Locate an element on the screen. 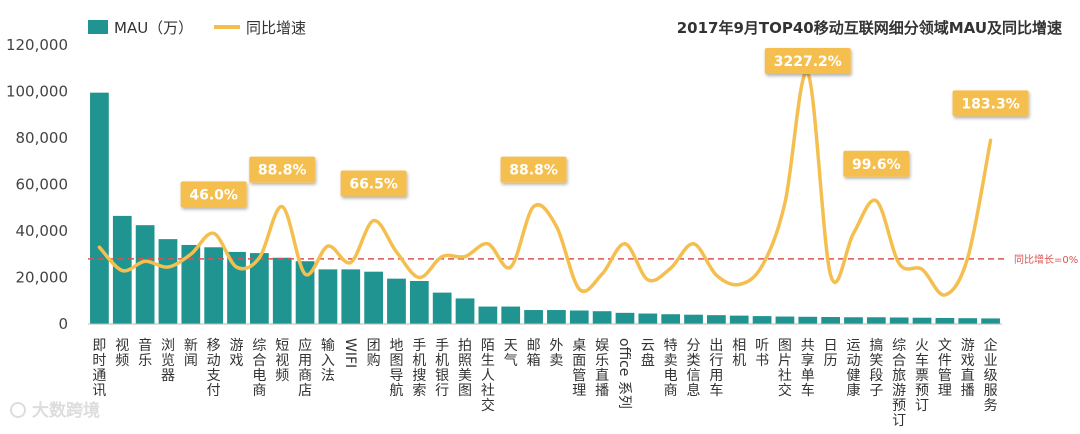 The width and height of the screenshot is (1080, 434). x-tick-char: 分 is located at coordinates (694, 346).